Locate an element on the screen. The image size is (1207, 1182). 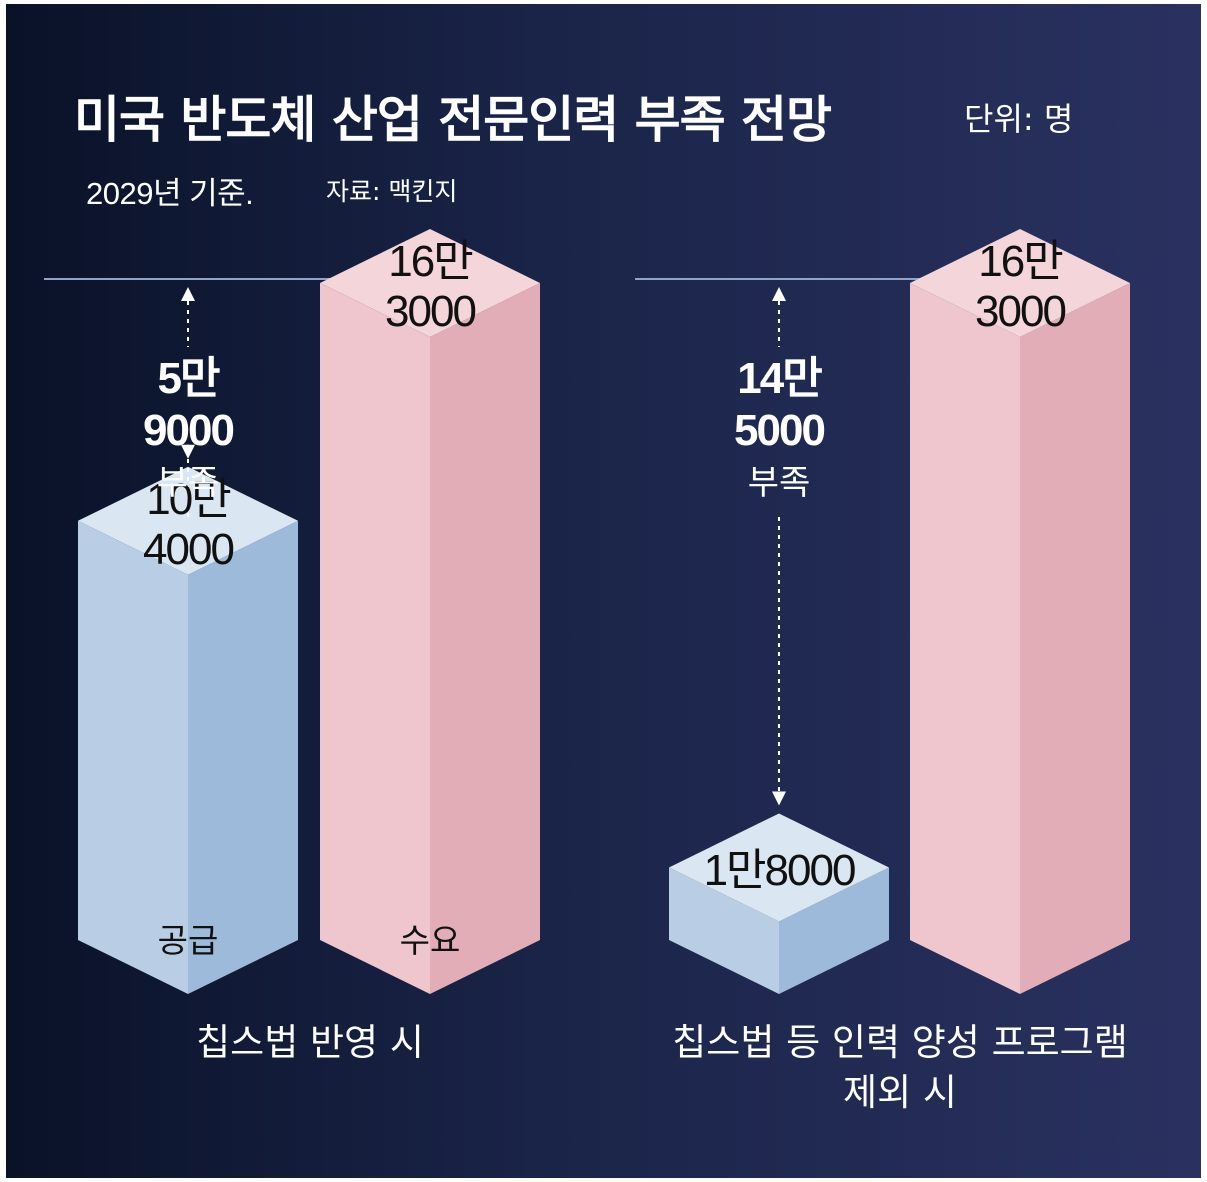
shortage-label: 14만 5000 부족 is located at coordinates (780, 428).